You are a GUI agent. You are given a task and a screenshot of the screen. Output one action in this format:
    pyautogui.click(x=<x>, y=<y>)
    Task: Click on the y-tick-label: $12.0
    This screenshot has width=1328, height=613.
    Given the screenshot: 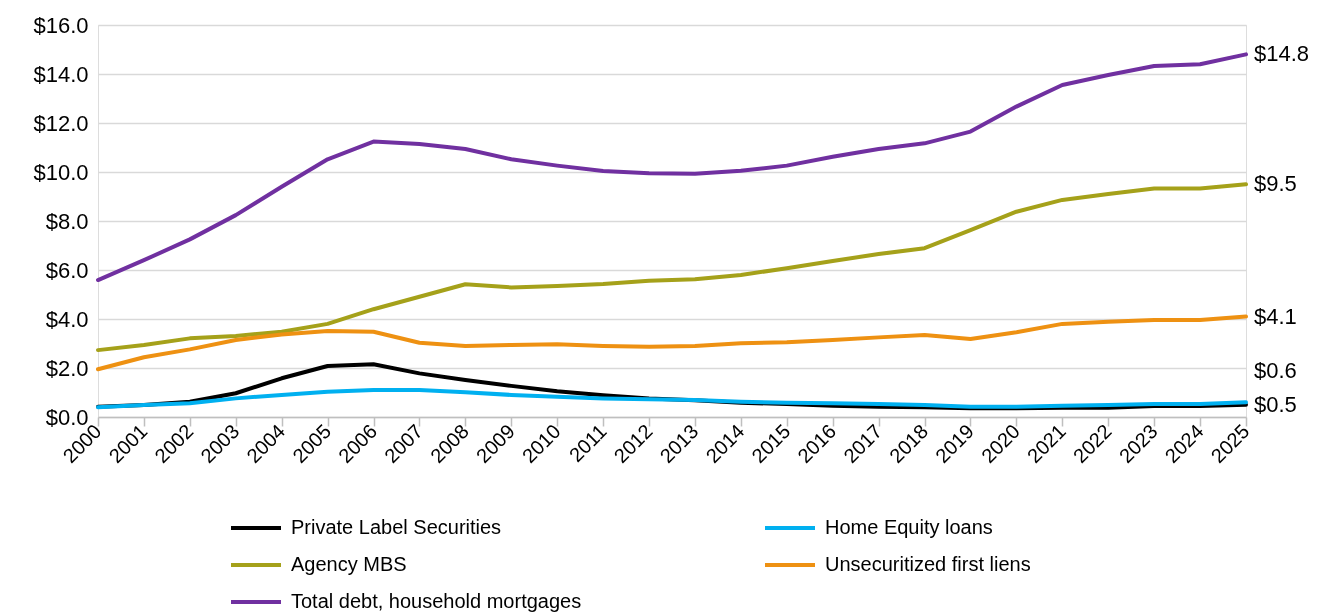 What is the action you would take?
    pyautogui.click(x=61, y=123)
    